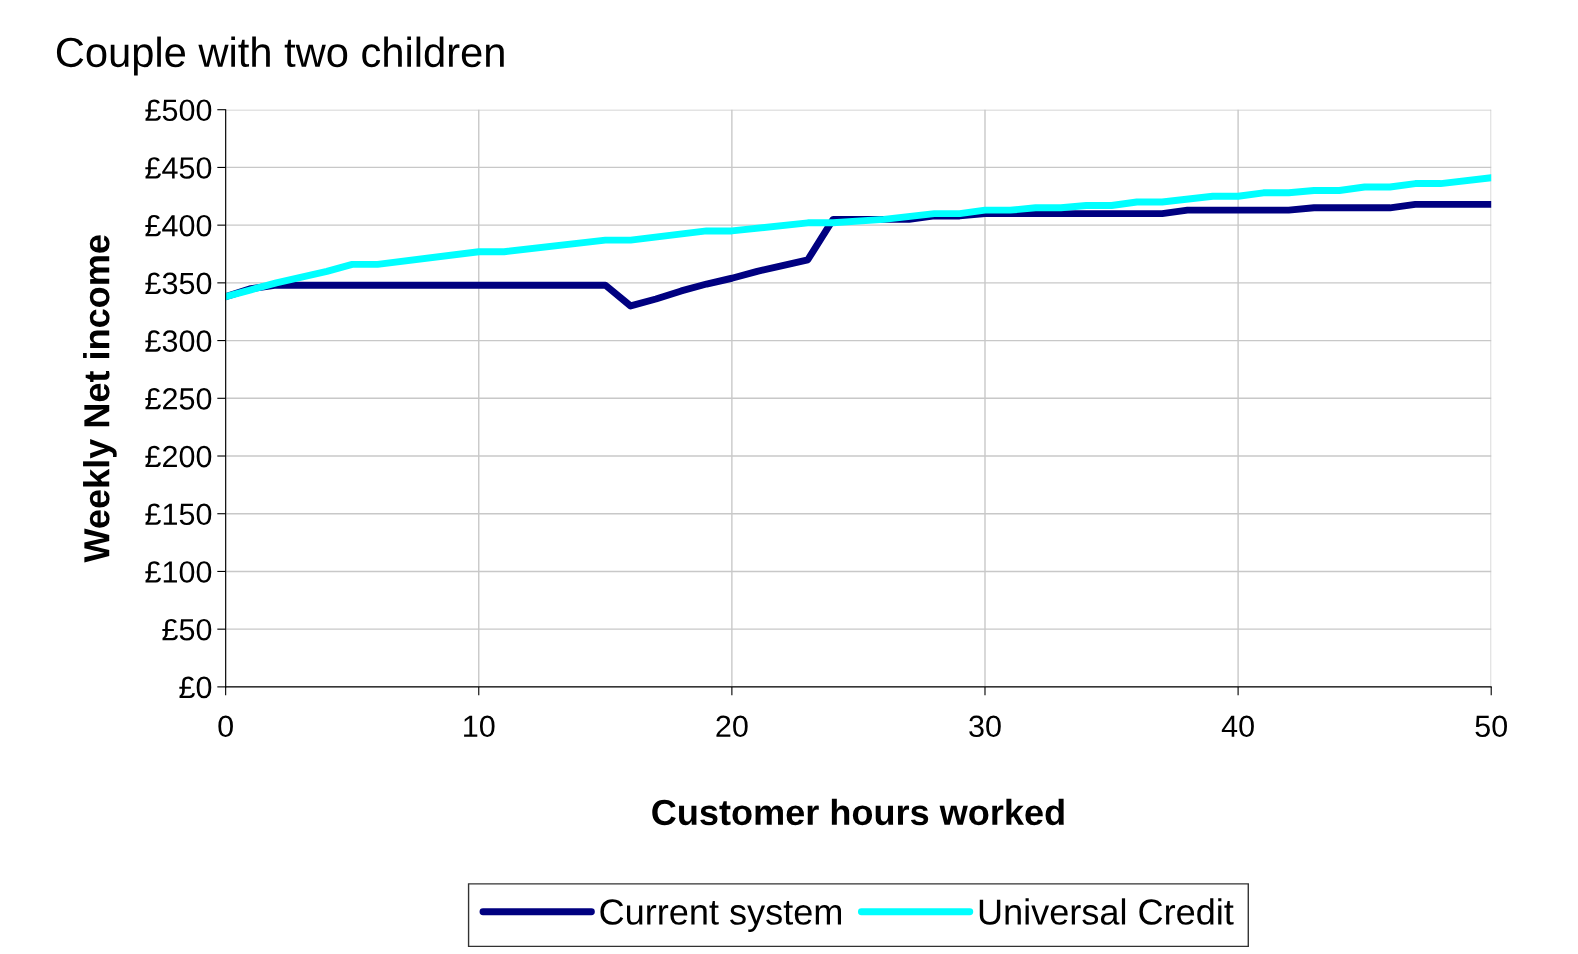  Describe the element at coordinates (178, 225) in the screenshot. I see `y-tick-label: £400` at that location.